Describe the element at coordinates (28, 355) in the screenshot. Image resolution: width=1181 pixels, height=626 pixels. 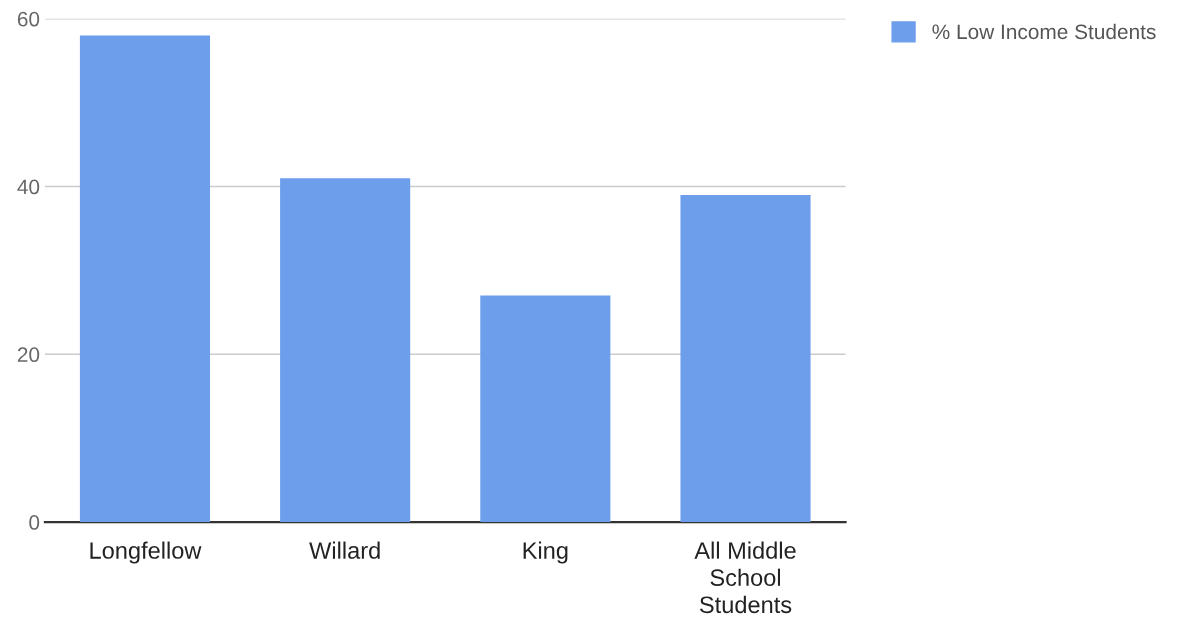
I see `y-tick-label: 20` at that location.